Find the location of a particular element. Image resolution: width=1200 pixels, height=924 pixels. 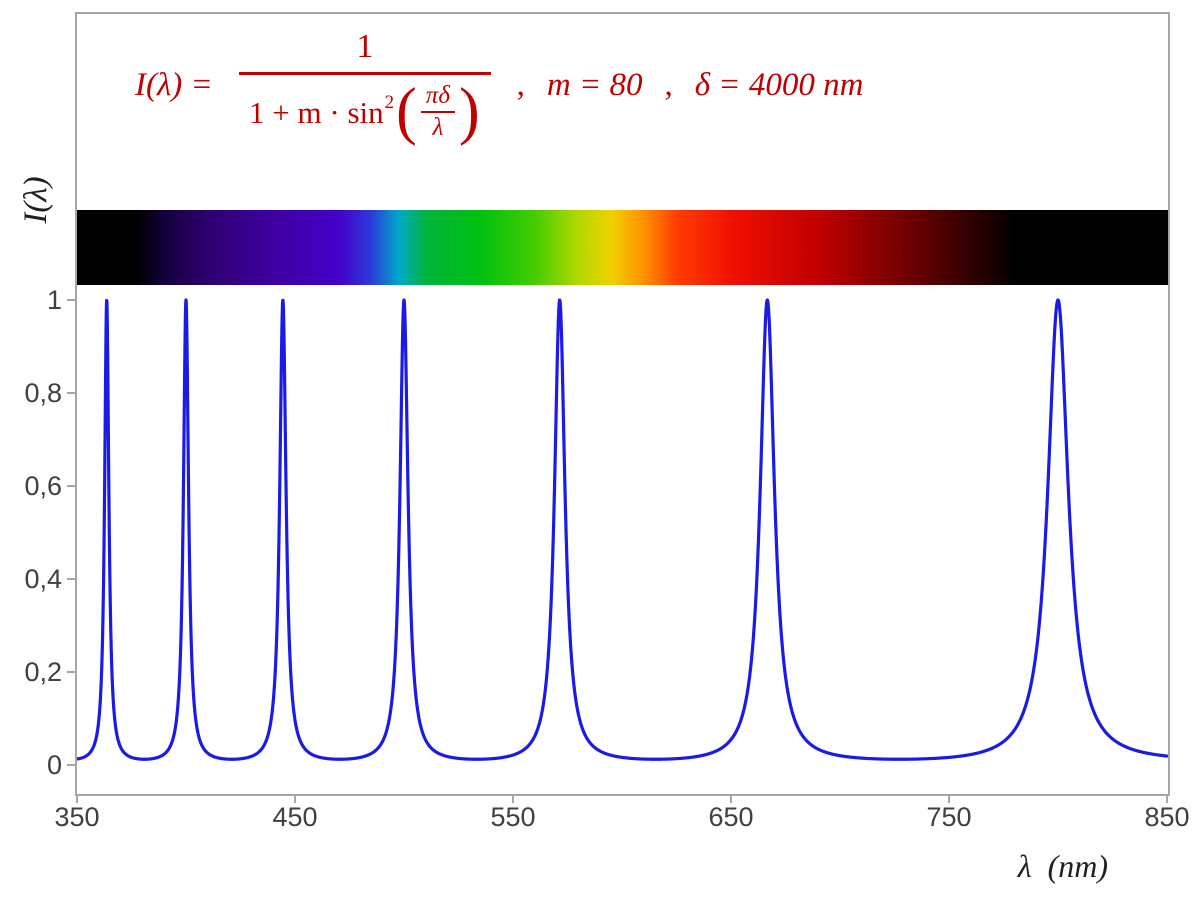

param-delta: δ = 4000 nm is located at coordinates (779, 85).